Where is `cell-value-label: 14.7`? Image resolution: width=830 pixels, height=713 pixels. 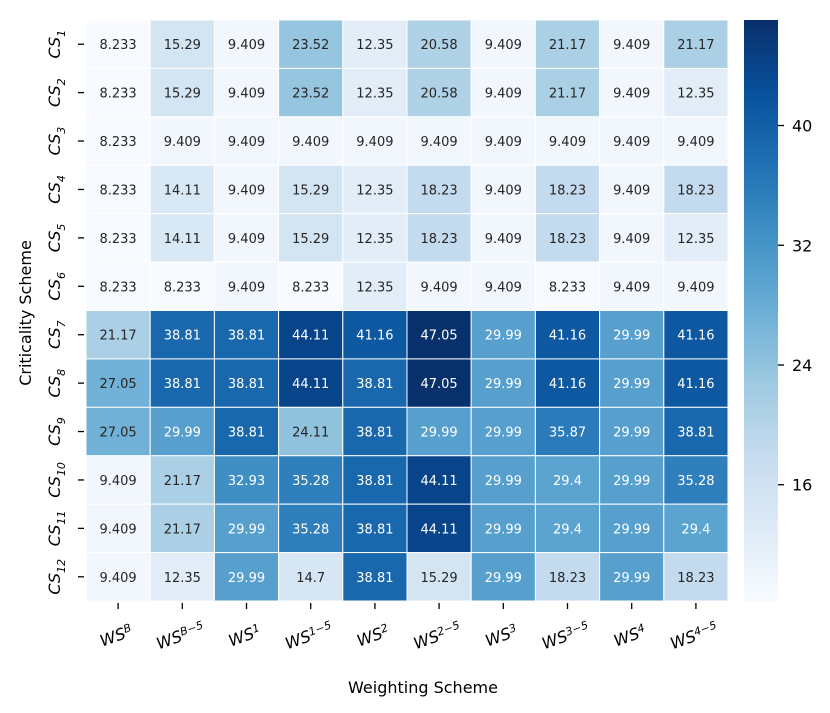 cell-value-label: 14.7 is located at coordinates (310, 578).